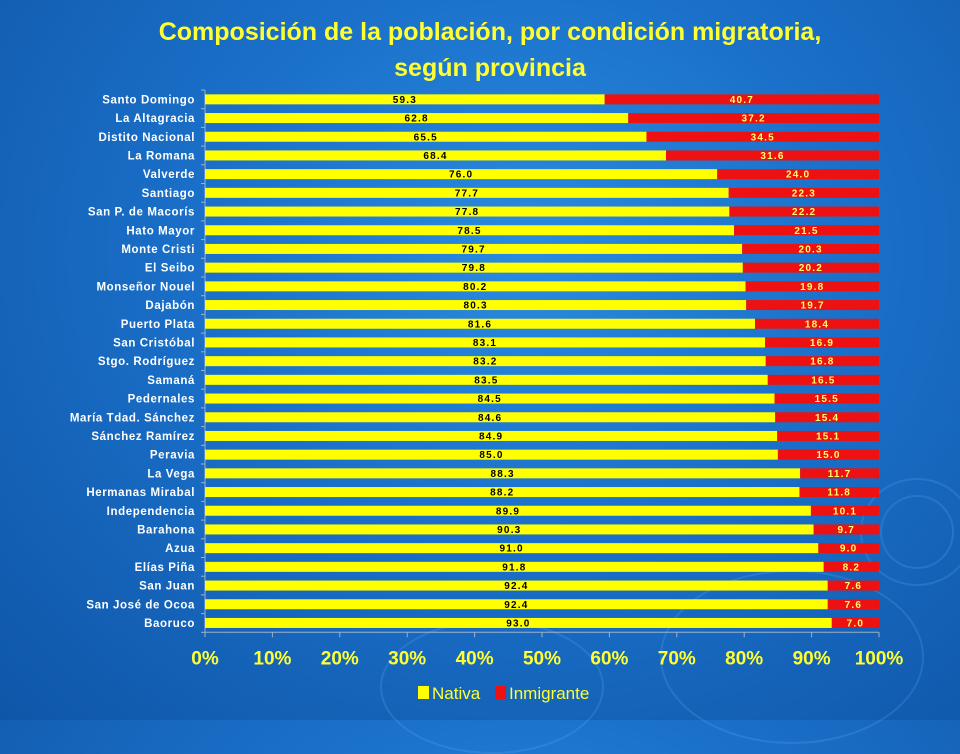  I want to click on category-label: El Seibo, so click(170, 269).